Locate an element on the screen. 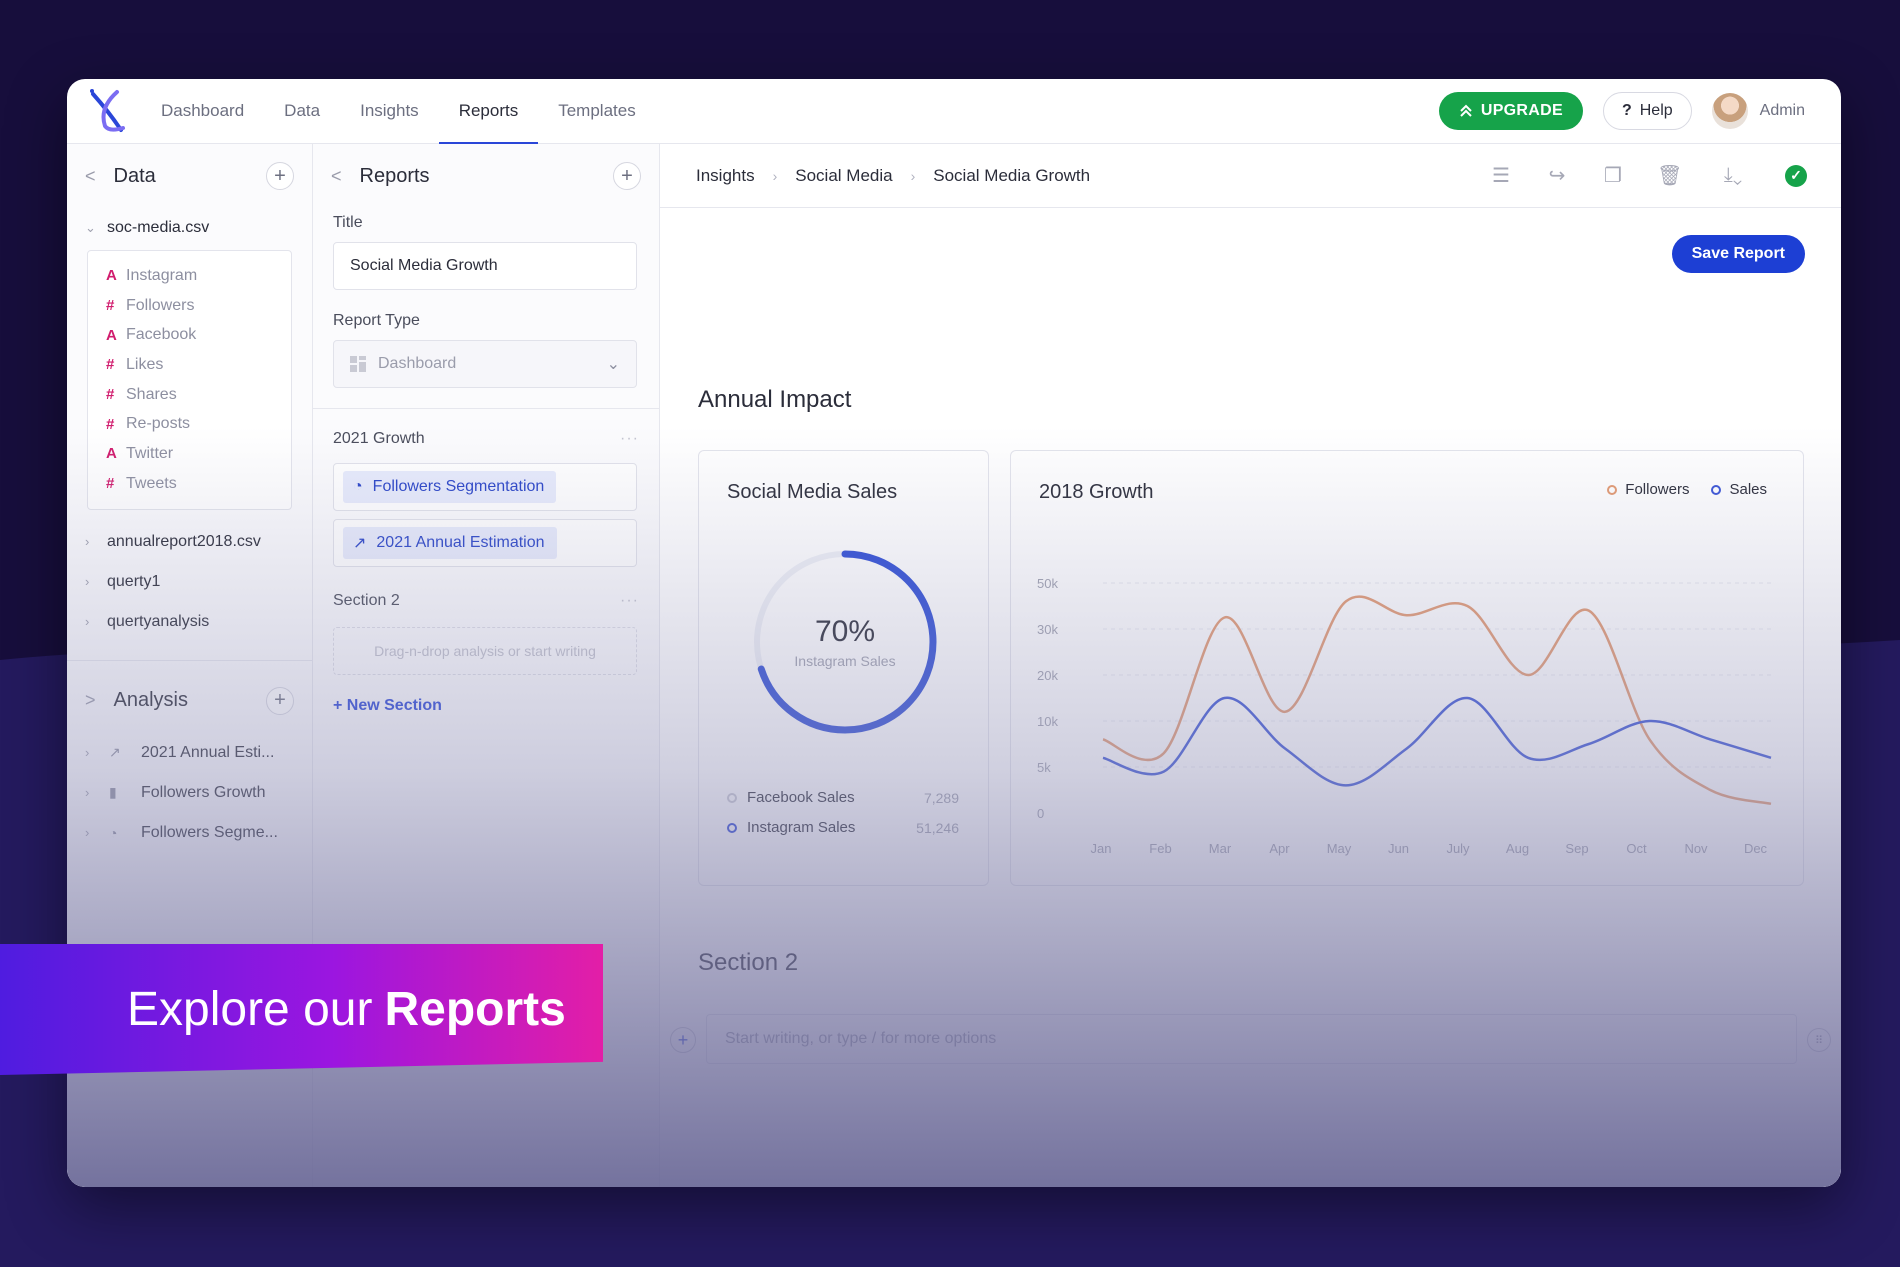  add-block-button: + is located at coordinates (683, 1040).